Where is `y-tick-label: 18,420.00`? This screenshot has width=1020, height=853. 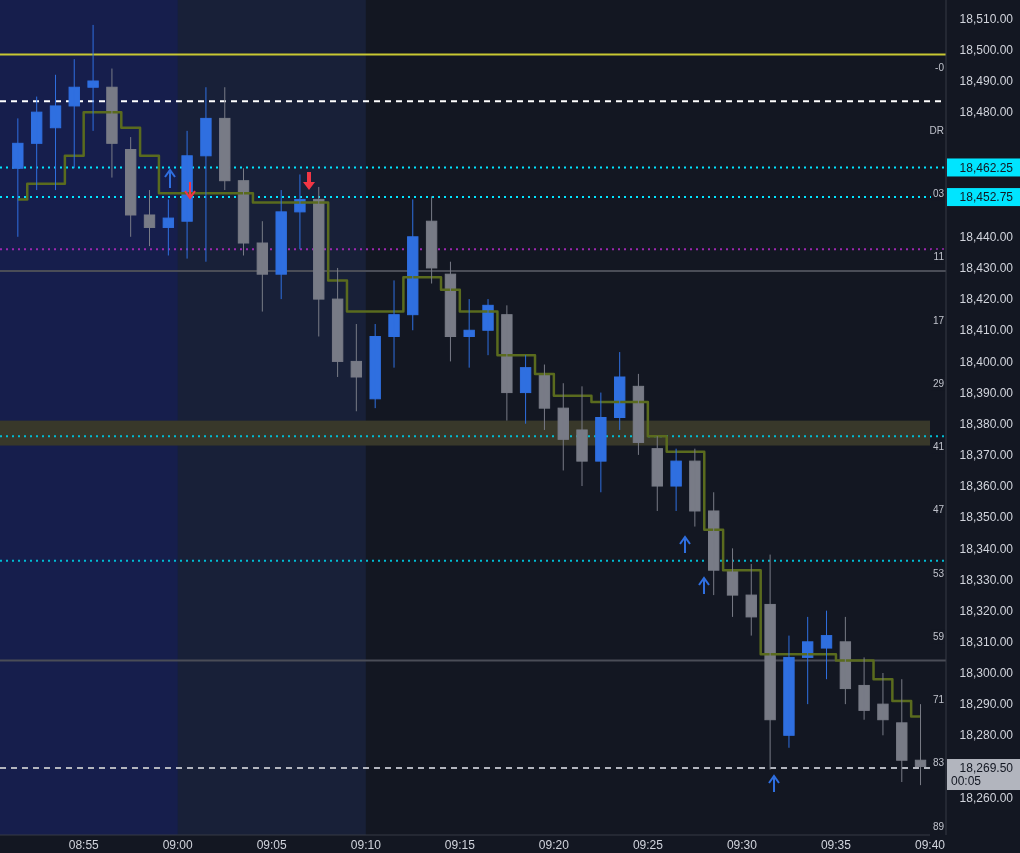 y-tick-label: 18,420.00 is located at coordinates (986, 299).